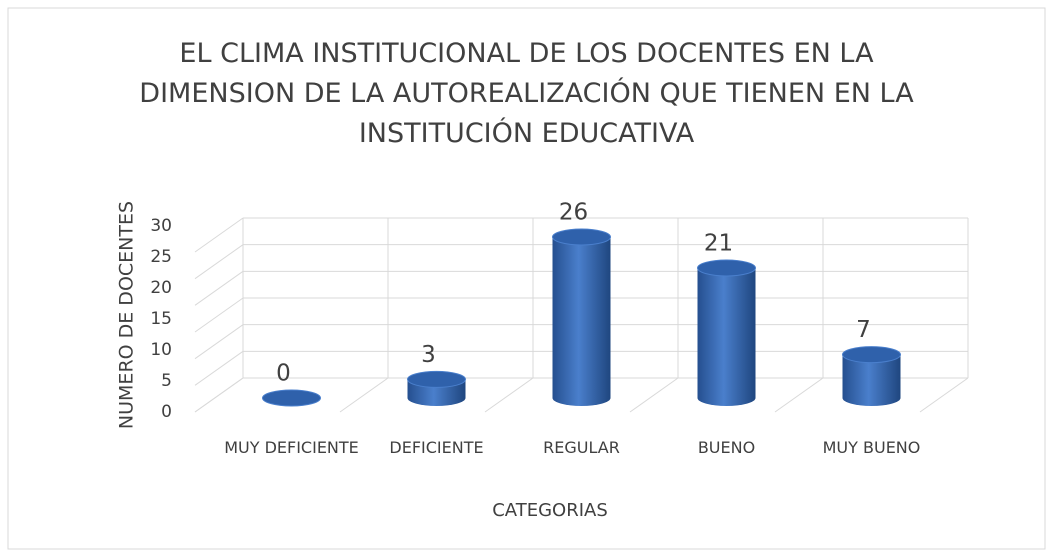 The width and height of the screenshot is (1053, 557). Describe the element at coordinates (871, 447) in the screenshot. I see `x-tick-label: MUY BUENO` at that location.